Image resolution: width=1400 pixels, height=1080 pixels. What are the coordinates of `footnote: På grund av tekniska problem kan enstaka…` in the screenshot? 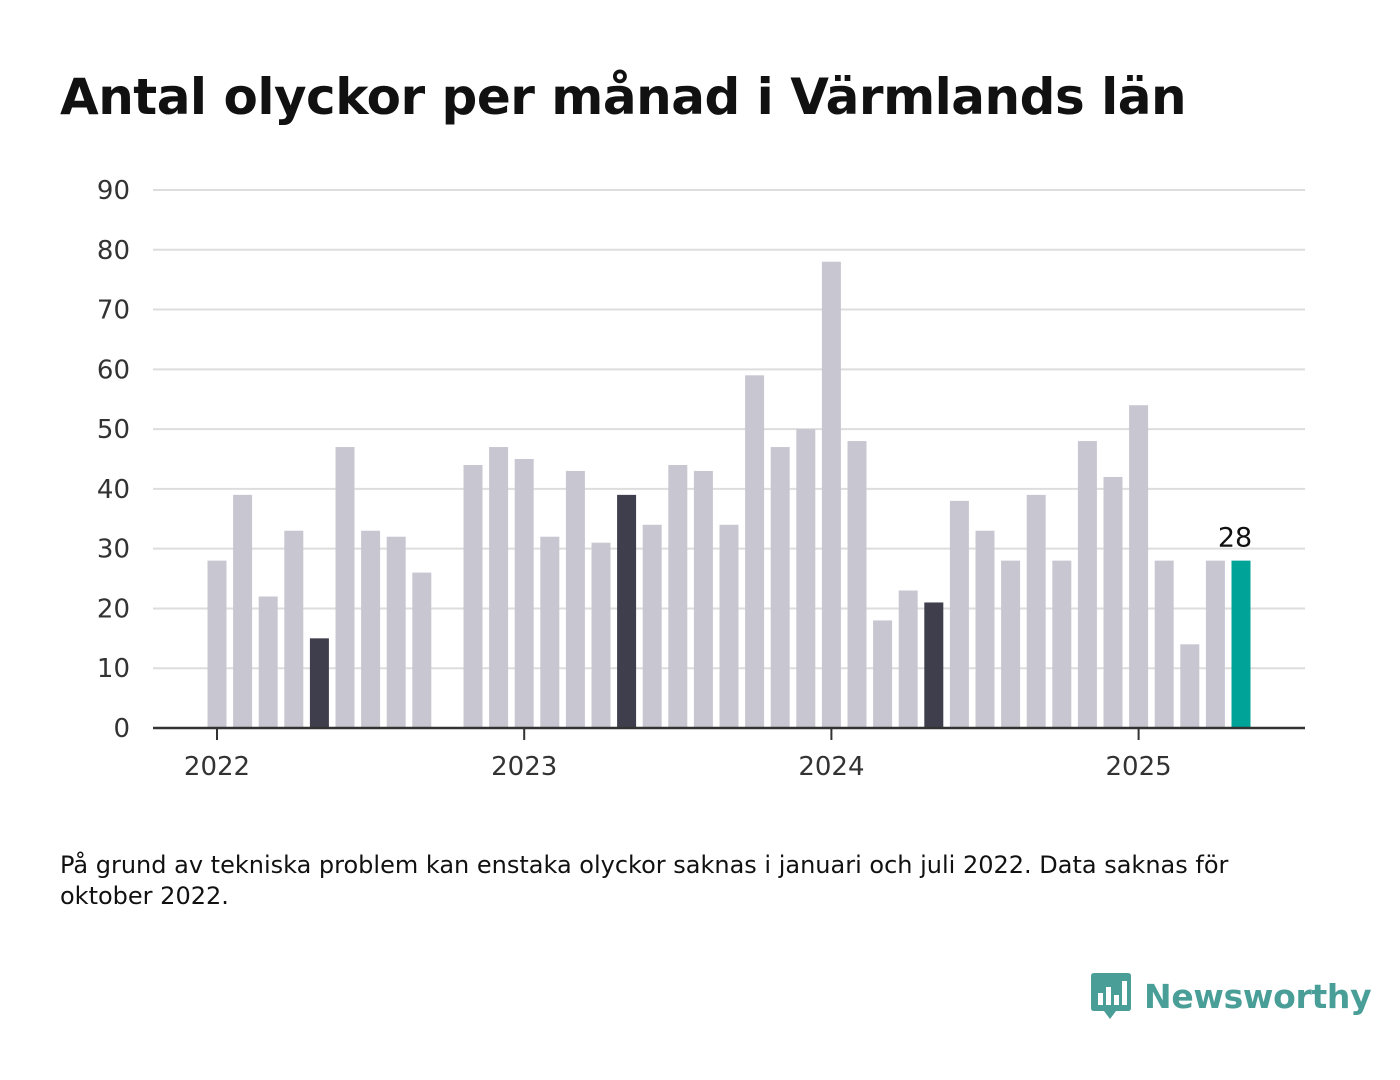 It's located at (644, 880).